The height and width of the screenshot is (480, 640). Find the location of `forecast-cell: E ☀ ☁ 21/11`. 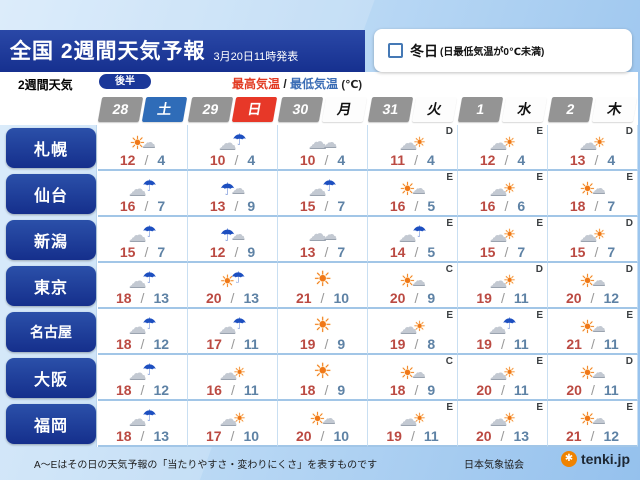

forecast-cell: E ☀ ☁ 21/11 is located at coordinates (593, 332).